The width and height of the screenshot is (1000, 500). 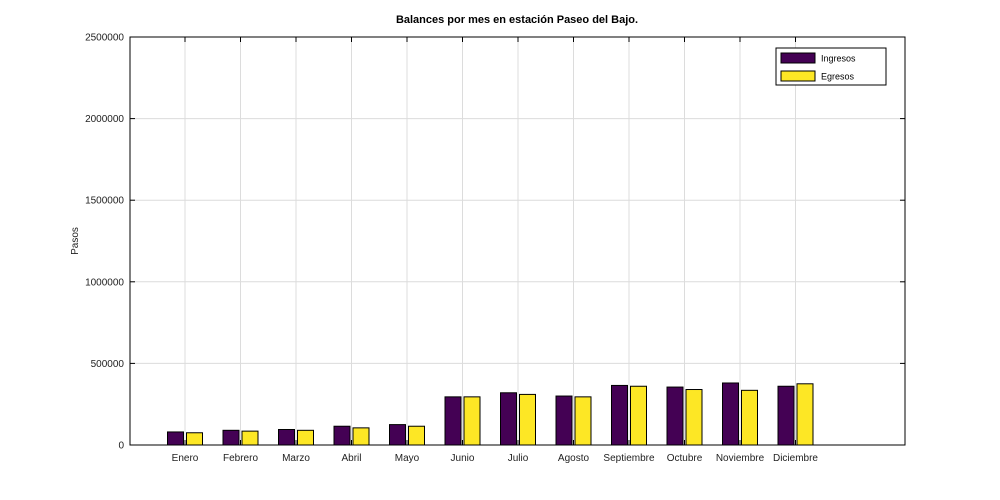 I want to click on x-tick-label: Febrero, so click(x=240, y=458).